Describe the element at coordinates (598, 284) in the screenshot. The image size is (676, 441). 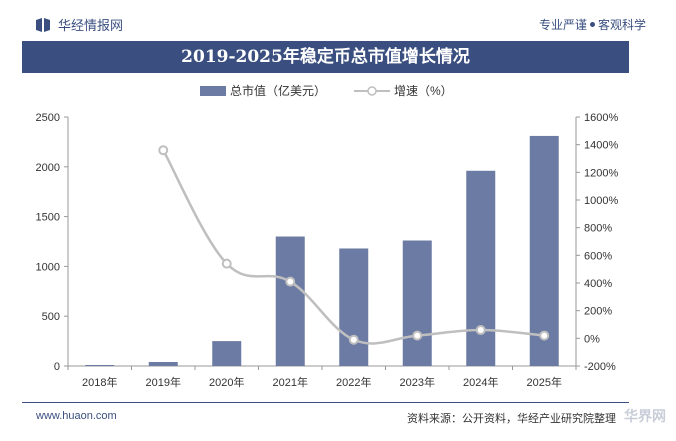
I see `right-tick-label: 400%` at that location.